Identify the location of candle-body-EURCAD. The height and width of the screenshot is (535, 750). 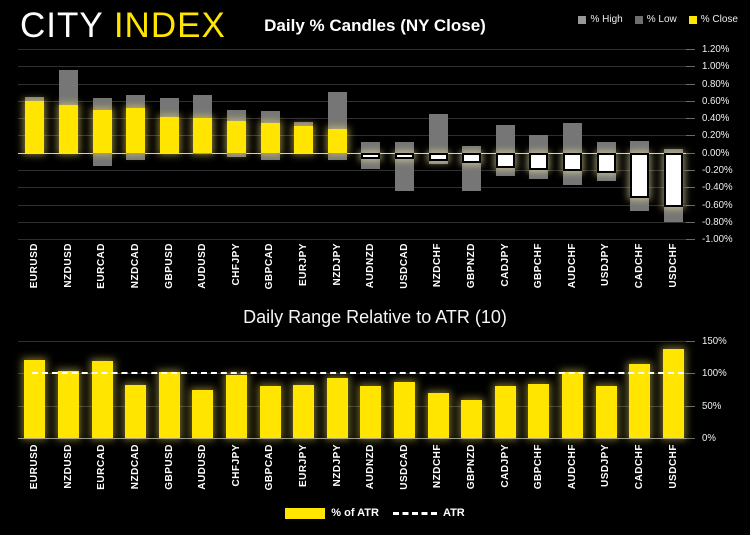
(102, 131).